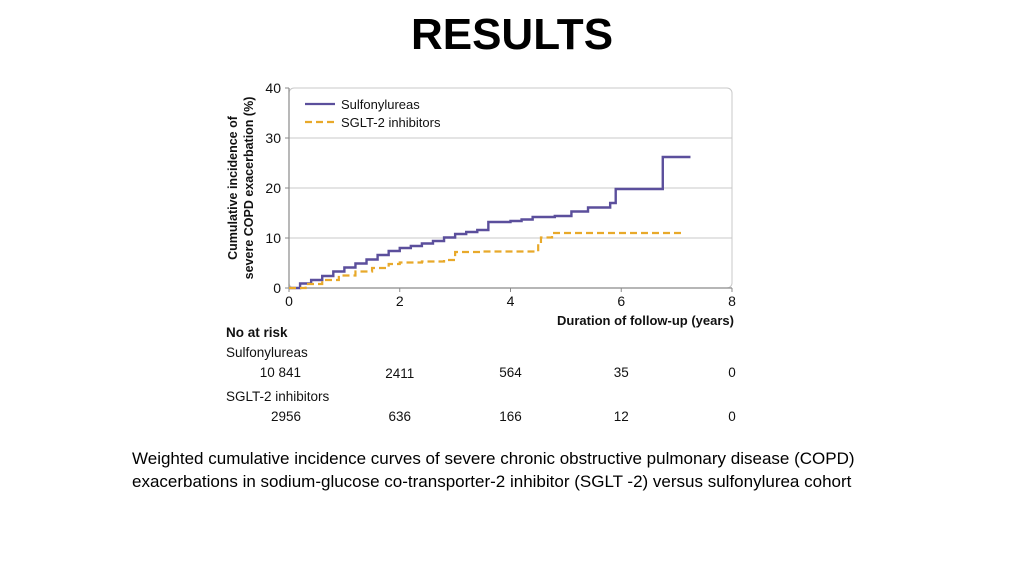 This screenshot has width=1024, height=576. Describe the element at coordinates (732, 301) in the screenshot. I see `x-tick-label: 8` at that location.